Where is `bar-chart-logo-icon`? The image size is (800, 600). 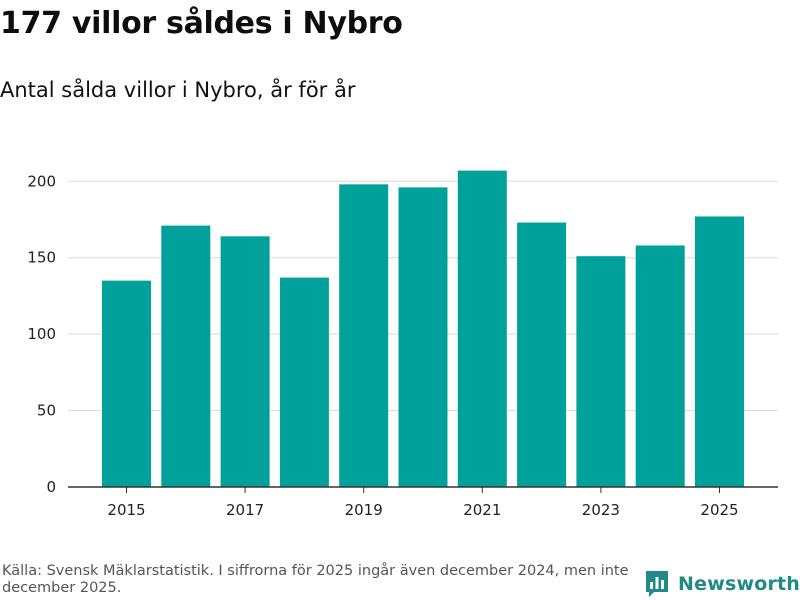 bar-chart-logo-icon is located at coordinates (657, 584).